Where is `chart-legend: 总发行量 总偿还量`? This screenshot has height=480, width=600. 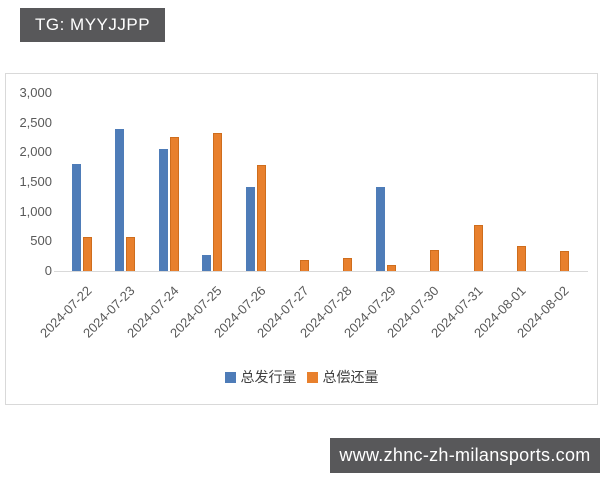 chart-legend: 总发行量 总偿还量 is located at coordinates (301, 377).